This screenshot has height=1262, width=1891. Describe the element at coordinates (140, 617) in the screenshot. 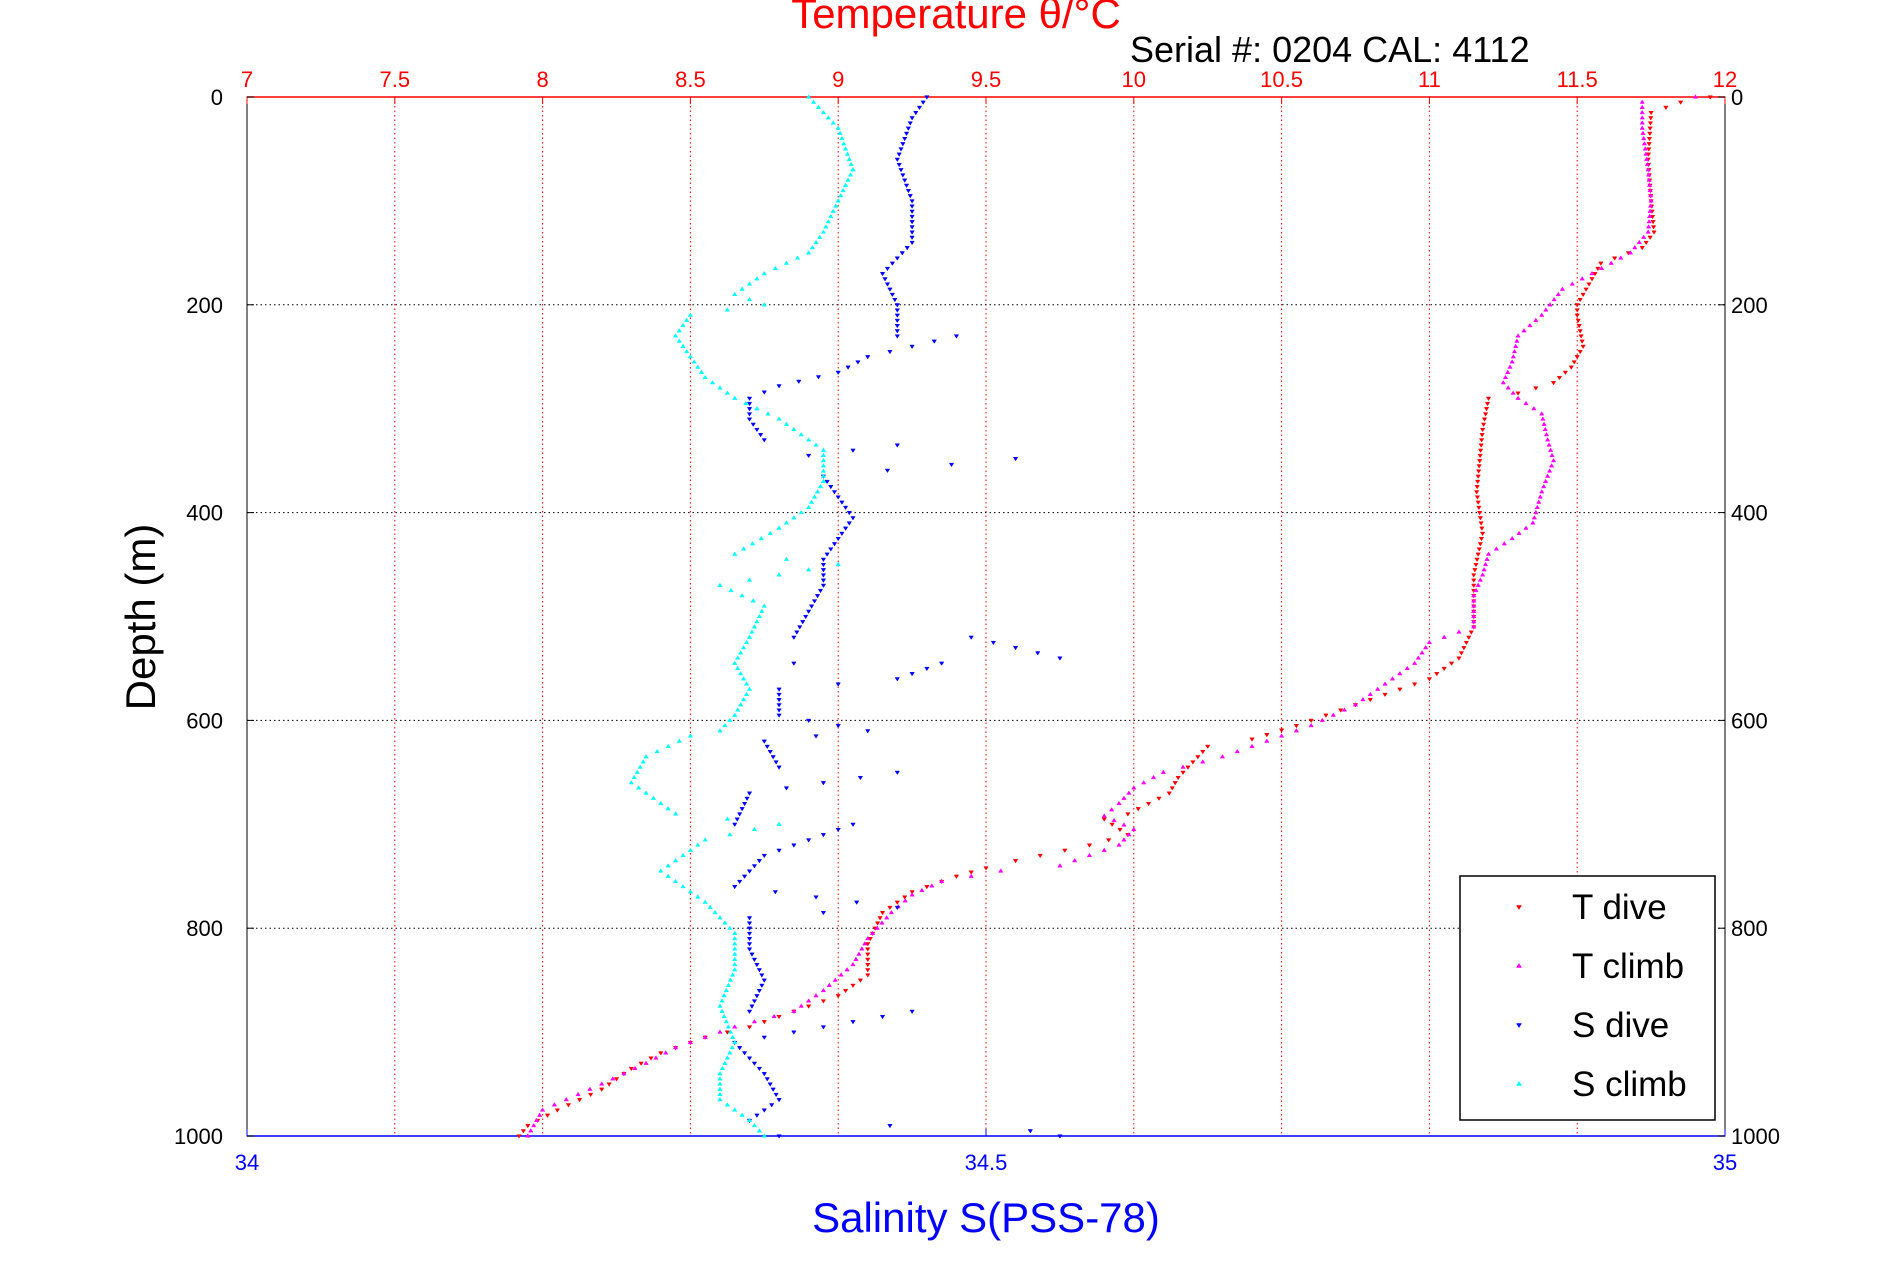

I see `y-axis-label: Depth (m)` at that location.